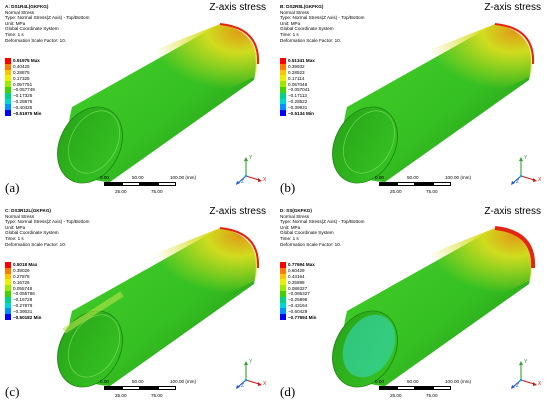 This screenshot has height=408, width=550. What do you see at coordinates (23, 282) in the screenshot?
I see `legend-entry: 0.16726` at bounding box center [23, 282].